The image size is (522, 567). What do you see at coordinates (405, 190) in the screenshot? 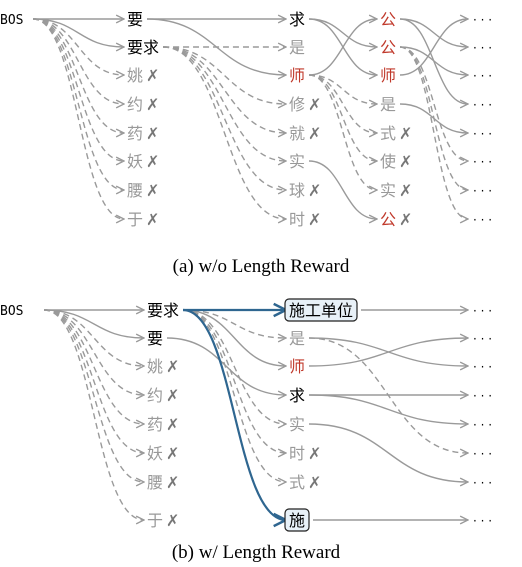
I see `a-col3-node-6-reject-mark: ✗` at bounding box center [405, 190].